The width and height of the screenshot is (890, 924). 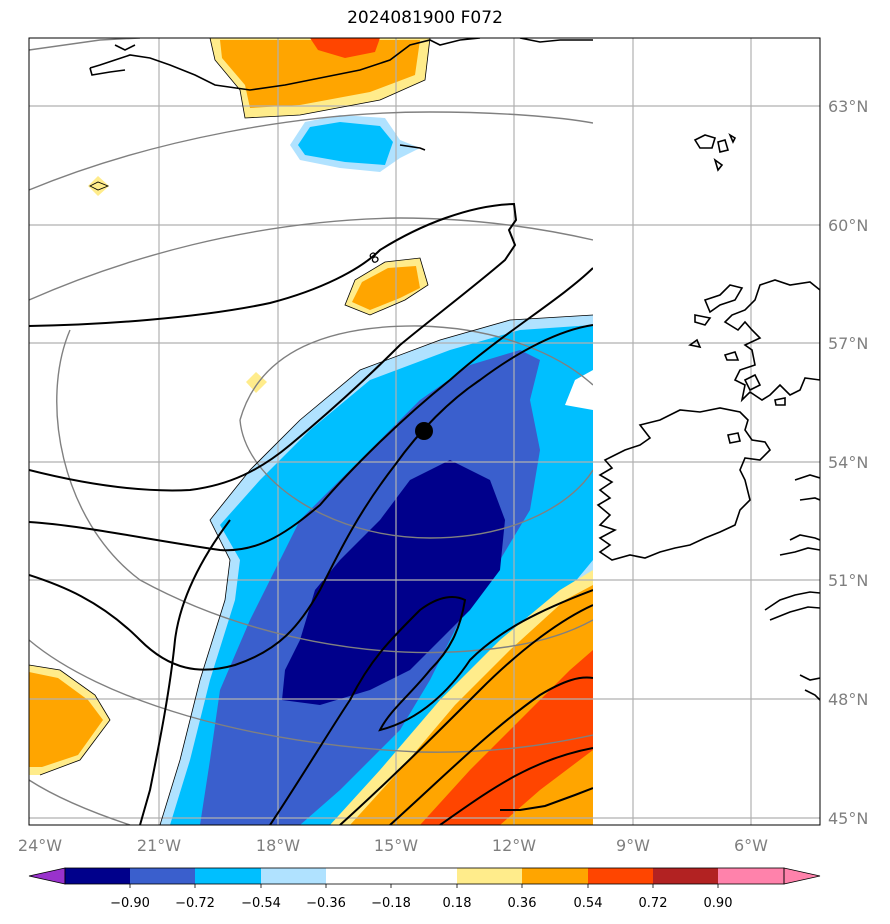 What do you see at coordinates (506, 737) in the screenshot?
I see `pos-band-red` at bounding box center [506, 737].